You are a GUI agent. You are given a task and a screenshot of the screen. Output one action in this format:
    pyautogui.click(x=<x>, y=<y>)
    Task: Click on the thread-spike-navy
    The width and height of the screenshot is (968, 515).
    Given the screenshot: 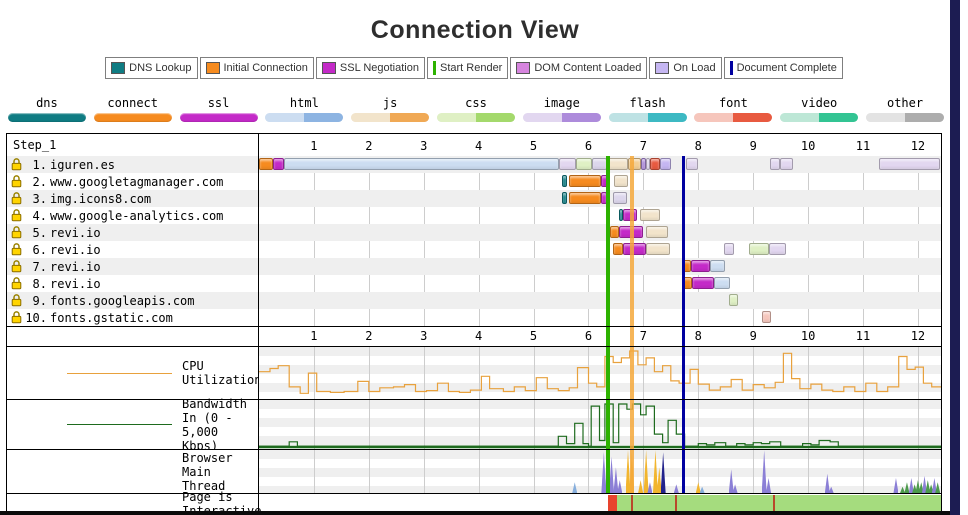 What is the action you would take?
    pyautogui.click(x=663, y=472)
    